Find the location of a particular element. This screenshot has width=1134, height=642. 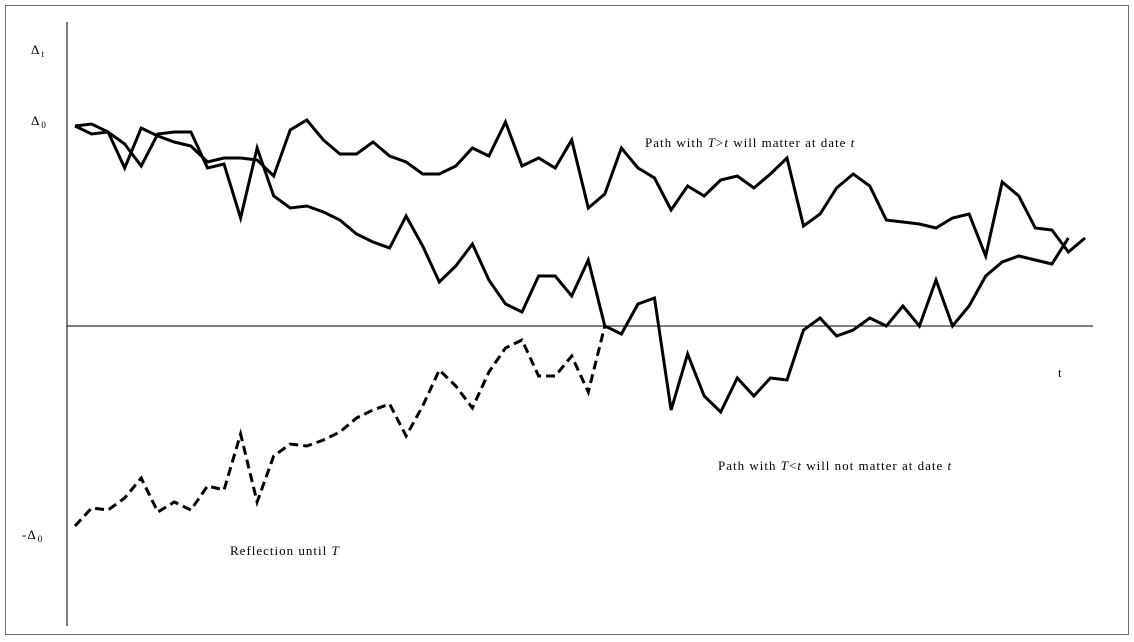

annotation-reflection: Reflection until T is located at coordinates (285, 550).